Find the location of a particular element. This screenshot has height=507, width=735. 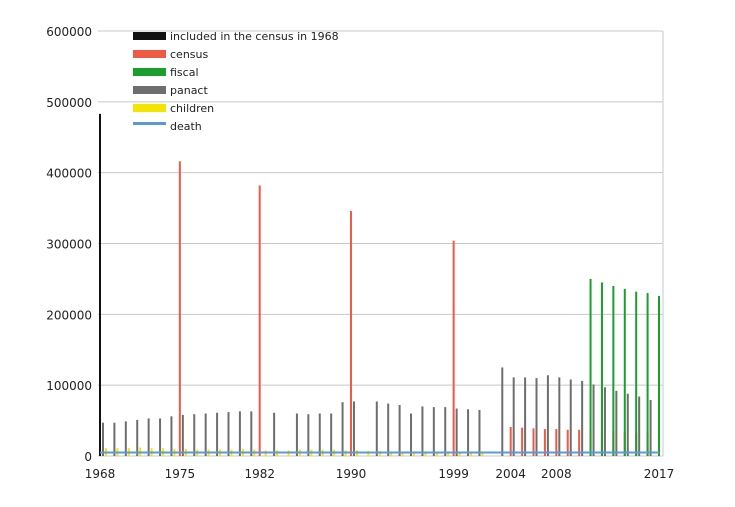

x-tick-label: 1968 is located at coordinates (100, 474).